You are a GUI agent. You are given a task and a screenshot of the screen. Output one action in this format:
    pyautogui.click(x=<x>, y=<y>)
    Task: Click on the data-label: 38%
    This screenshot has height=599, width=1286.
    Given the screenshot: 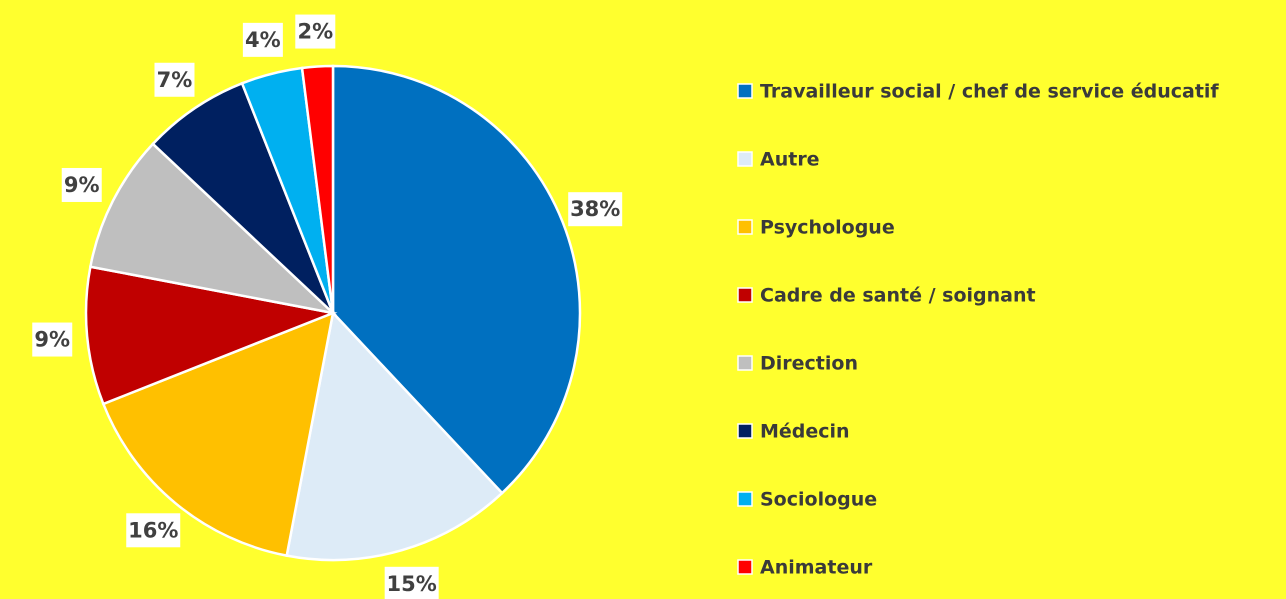 What is the action you would take?
    pyautogui.click(x=595, y=209)
    